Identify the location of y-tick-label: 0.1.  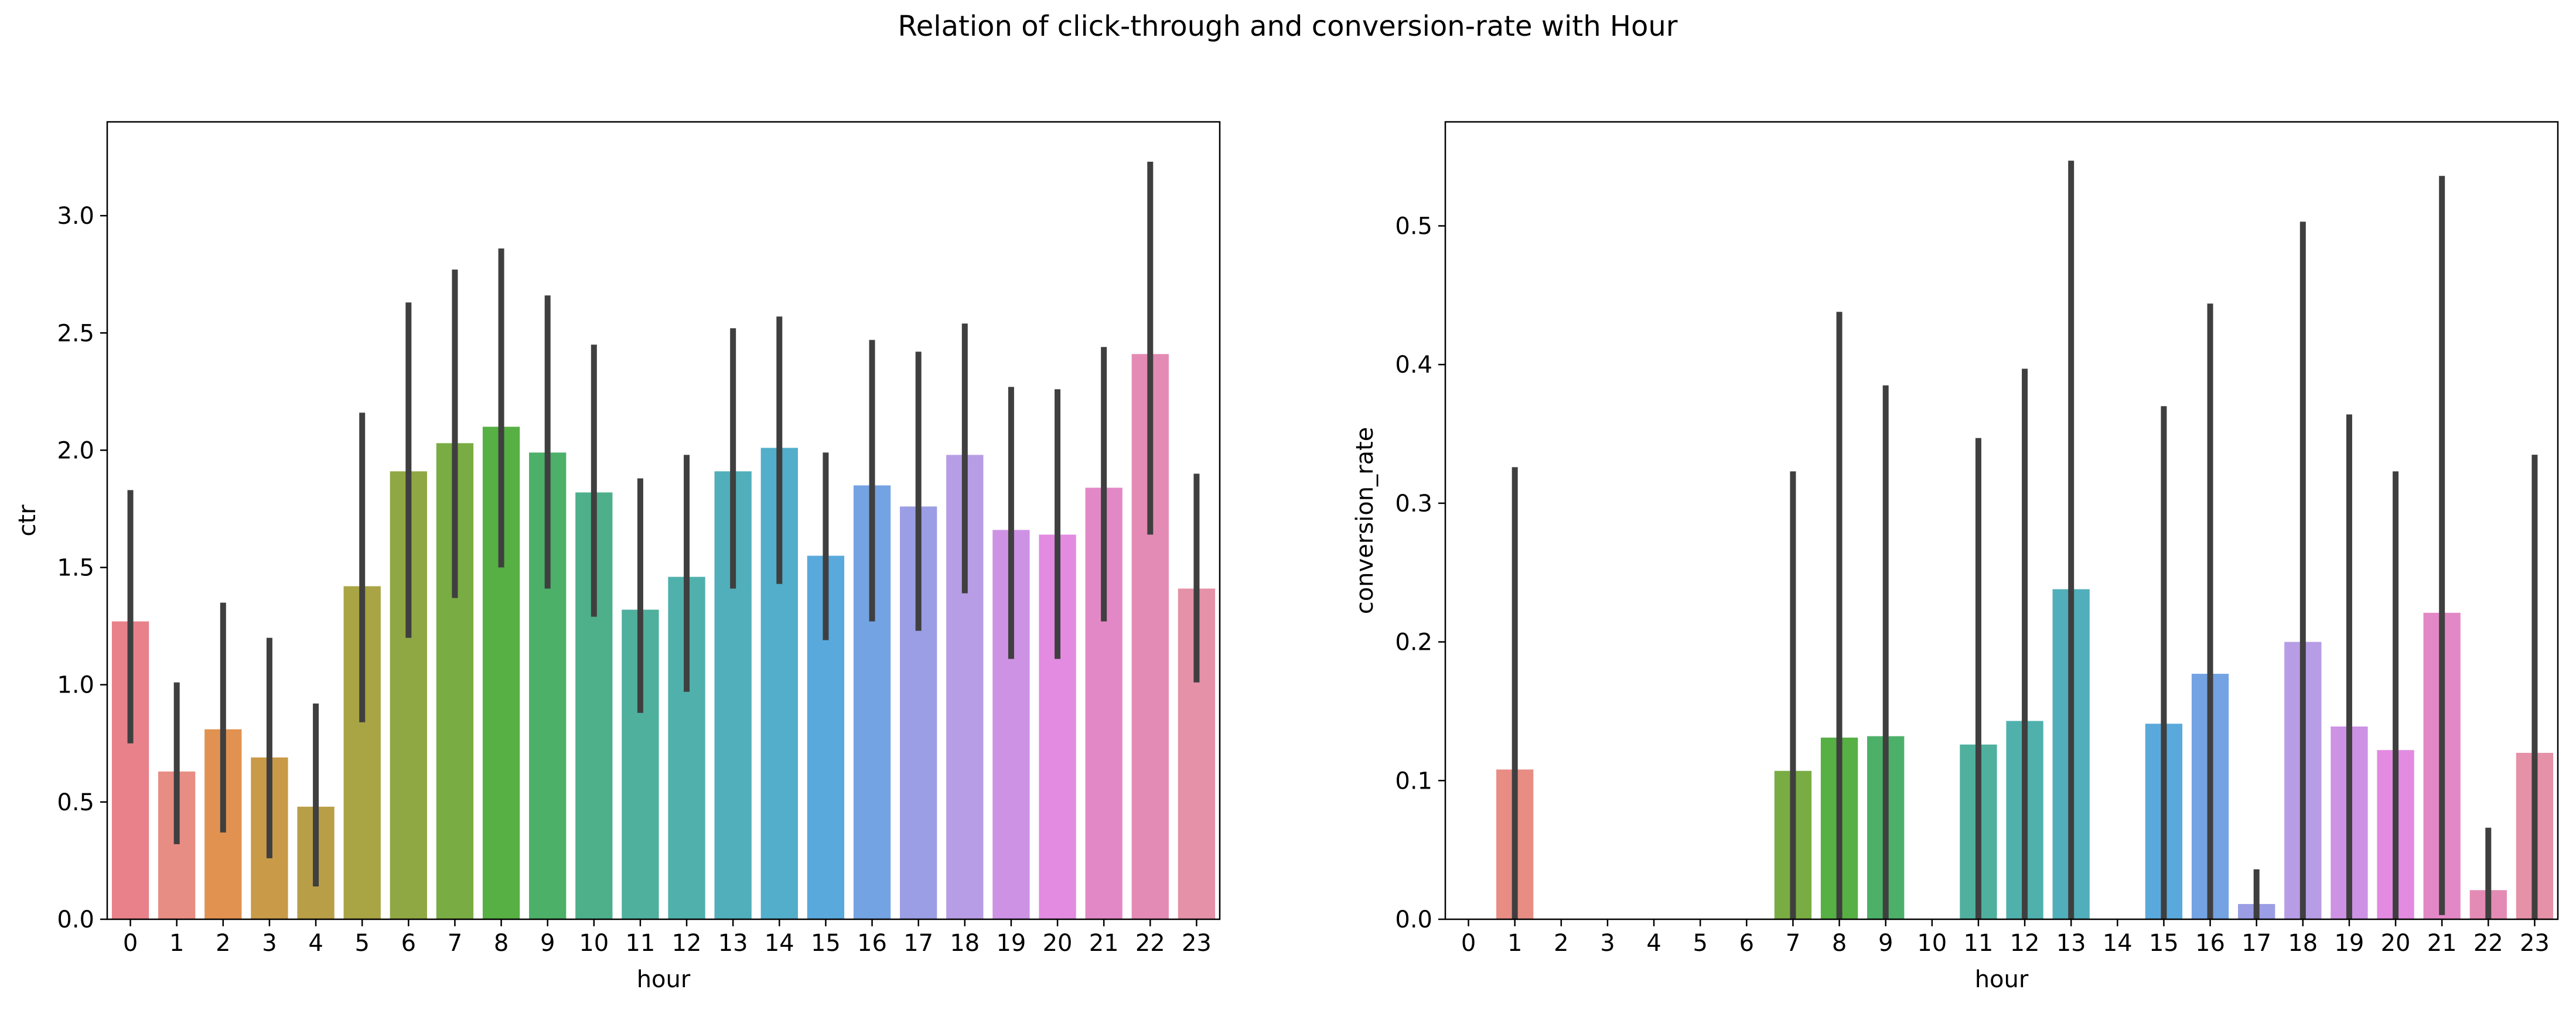
(1413, 781).